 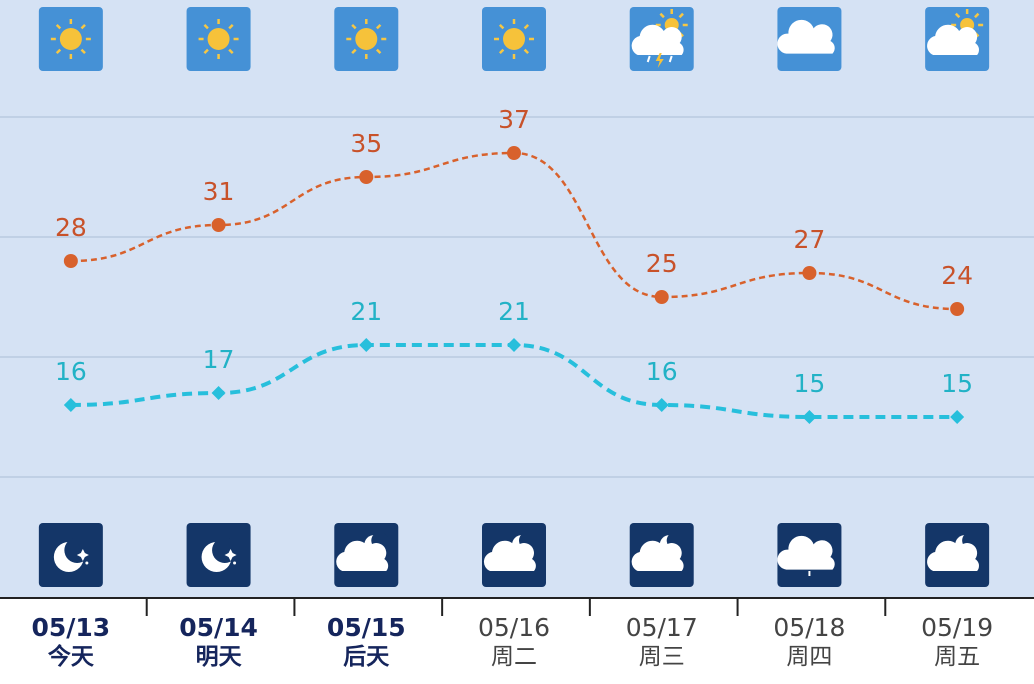 What do you see at coordinates (70, 627) in the screenshot?
I see `date-label: 05/13` at bounding box center [70, 627].